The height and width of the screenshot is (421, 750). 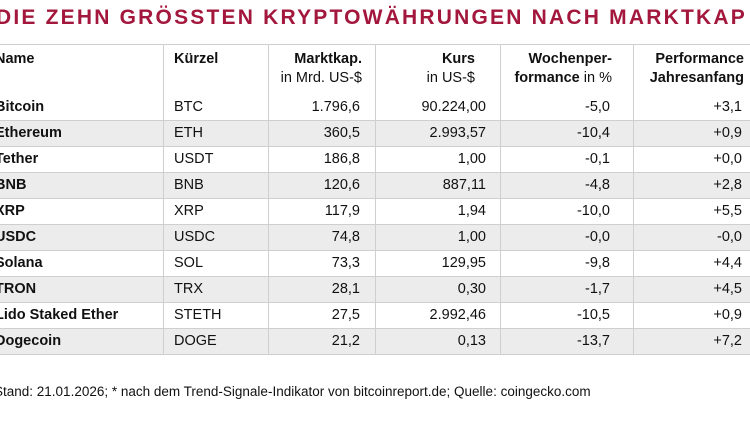 What do you see at coordinates (345, 315) in the screenshot?
I see `market-cap: 27,5` at bounding box center [345, 315].